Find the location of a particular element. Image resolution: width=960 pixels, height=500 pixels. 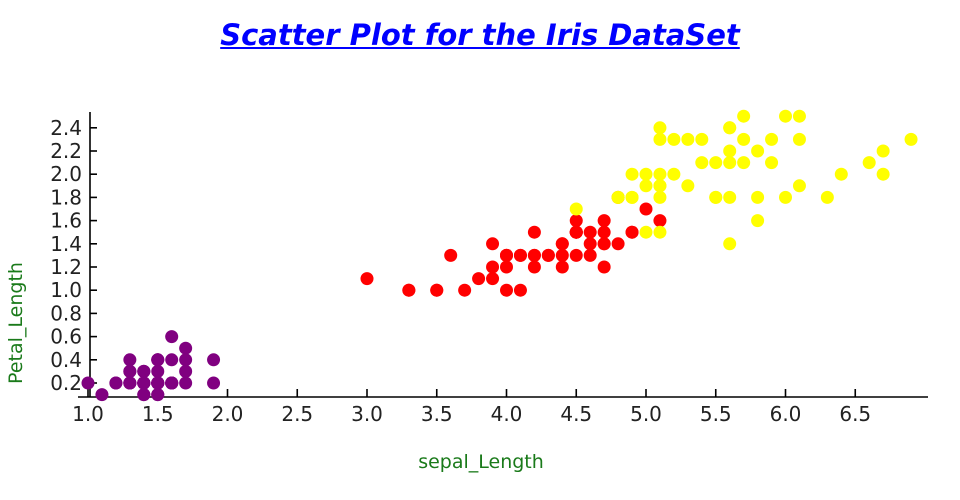

x-tick-label: 1.5 is located at coordinates (158, 414).